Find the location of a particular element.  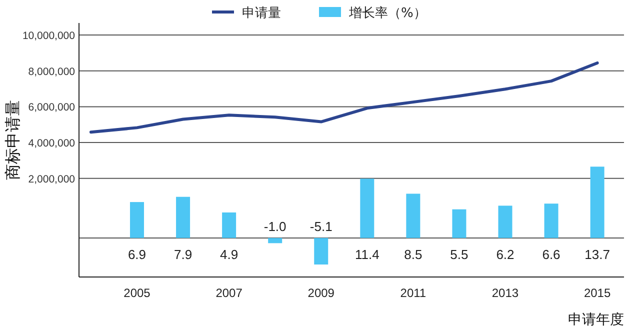

y-tick-label: 8,000,000 is located at coordinates (52, 72).